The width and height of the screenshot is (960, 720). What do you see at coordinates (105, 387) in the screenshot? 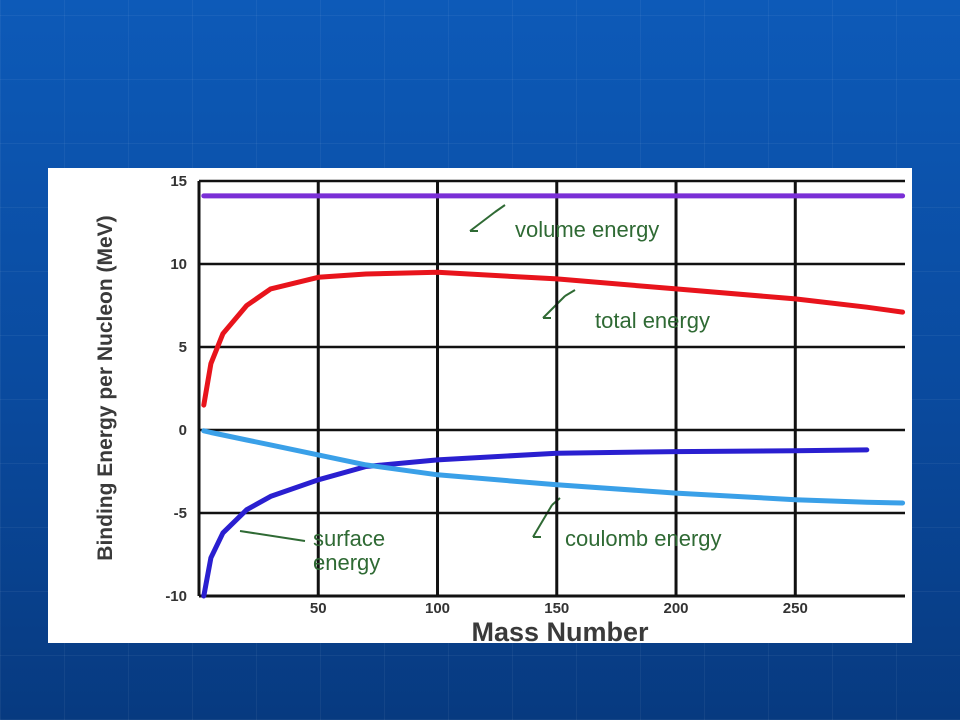
I see `y-axis-label: Binding Energy per Nucleon (MeV)` at bounding box center [105, 387].